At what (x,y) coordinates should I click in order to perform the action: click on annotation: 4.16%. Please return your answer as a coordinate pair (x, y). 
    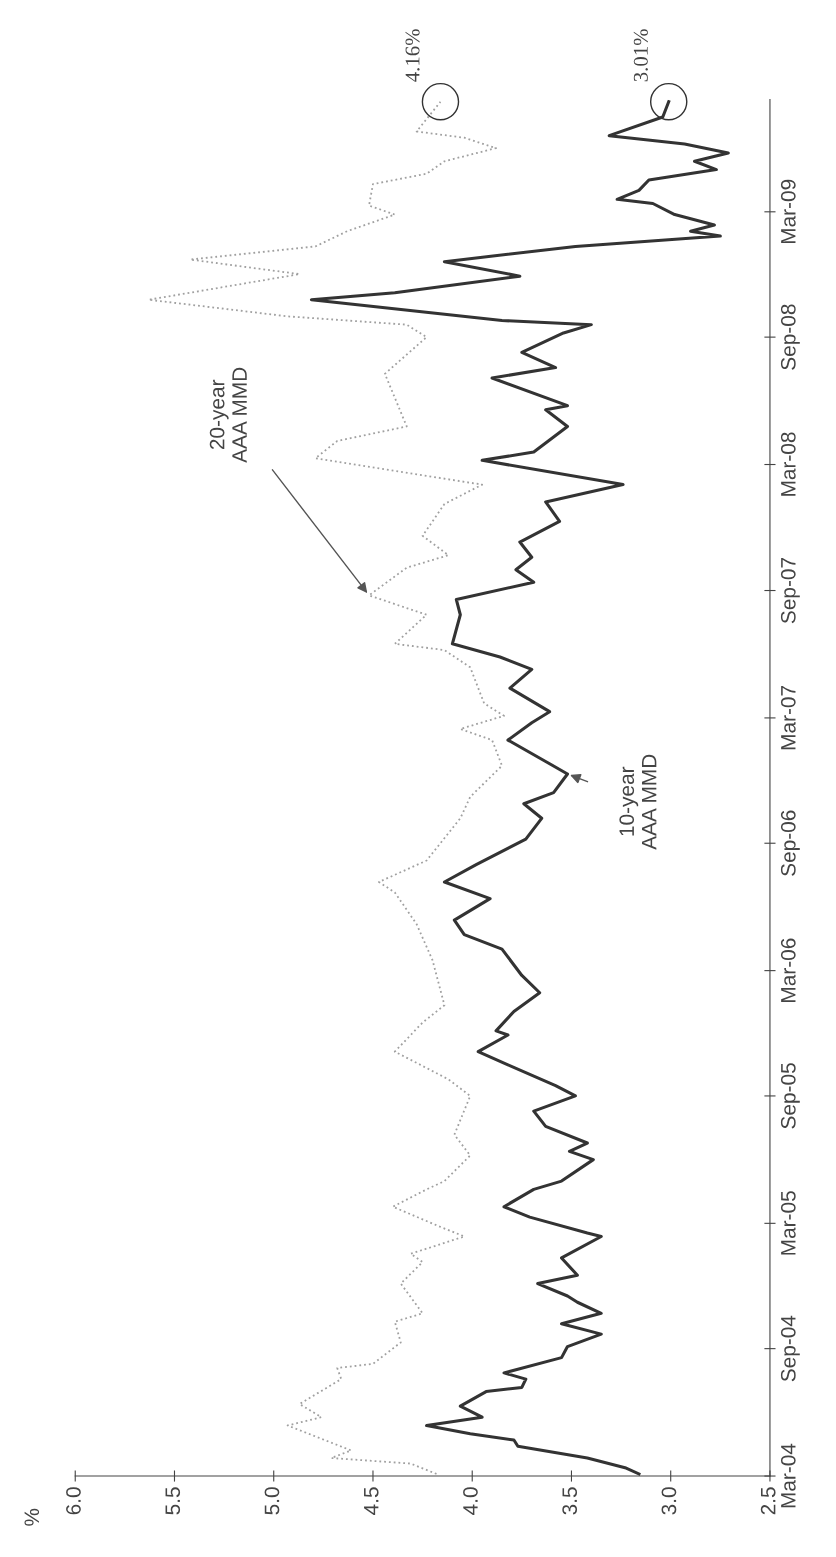
    Looking at the image, I should click on (412, 55).